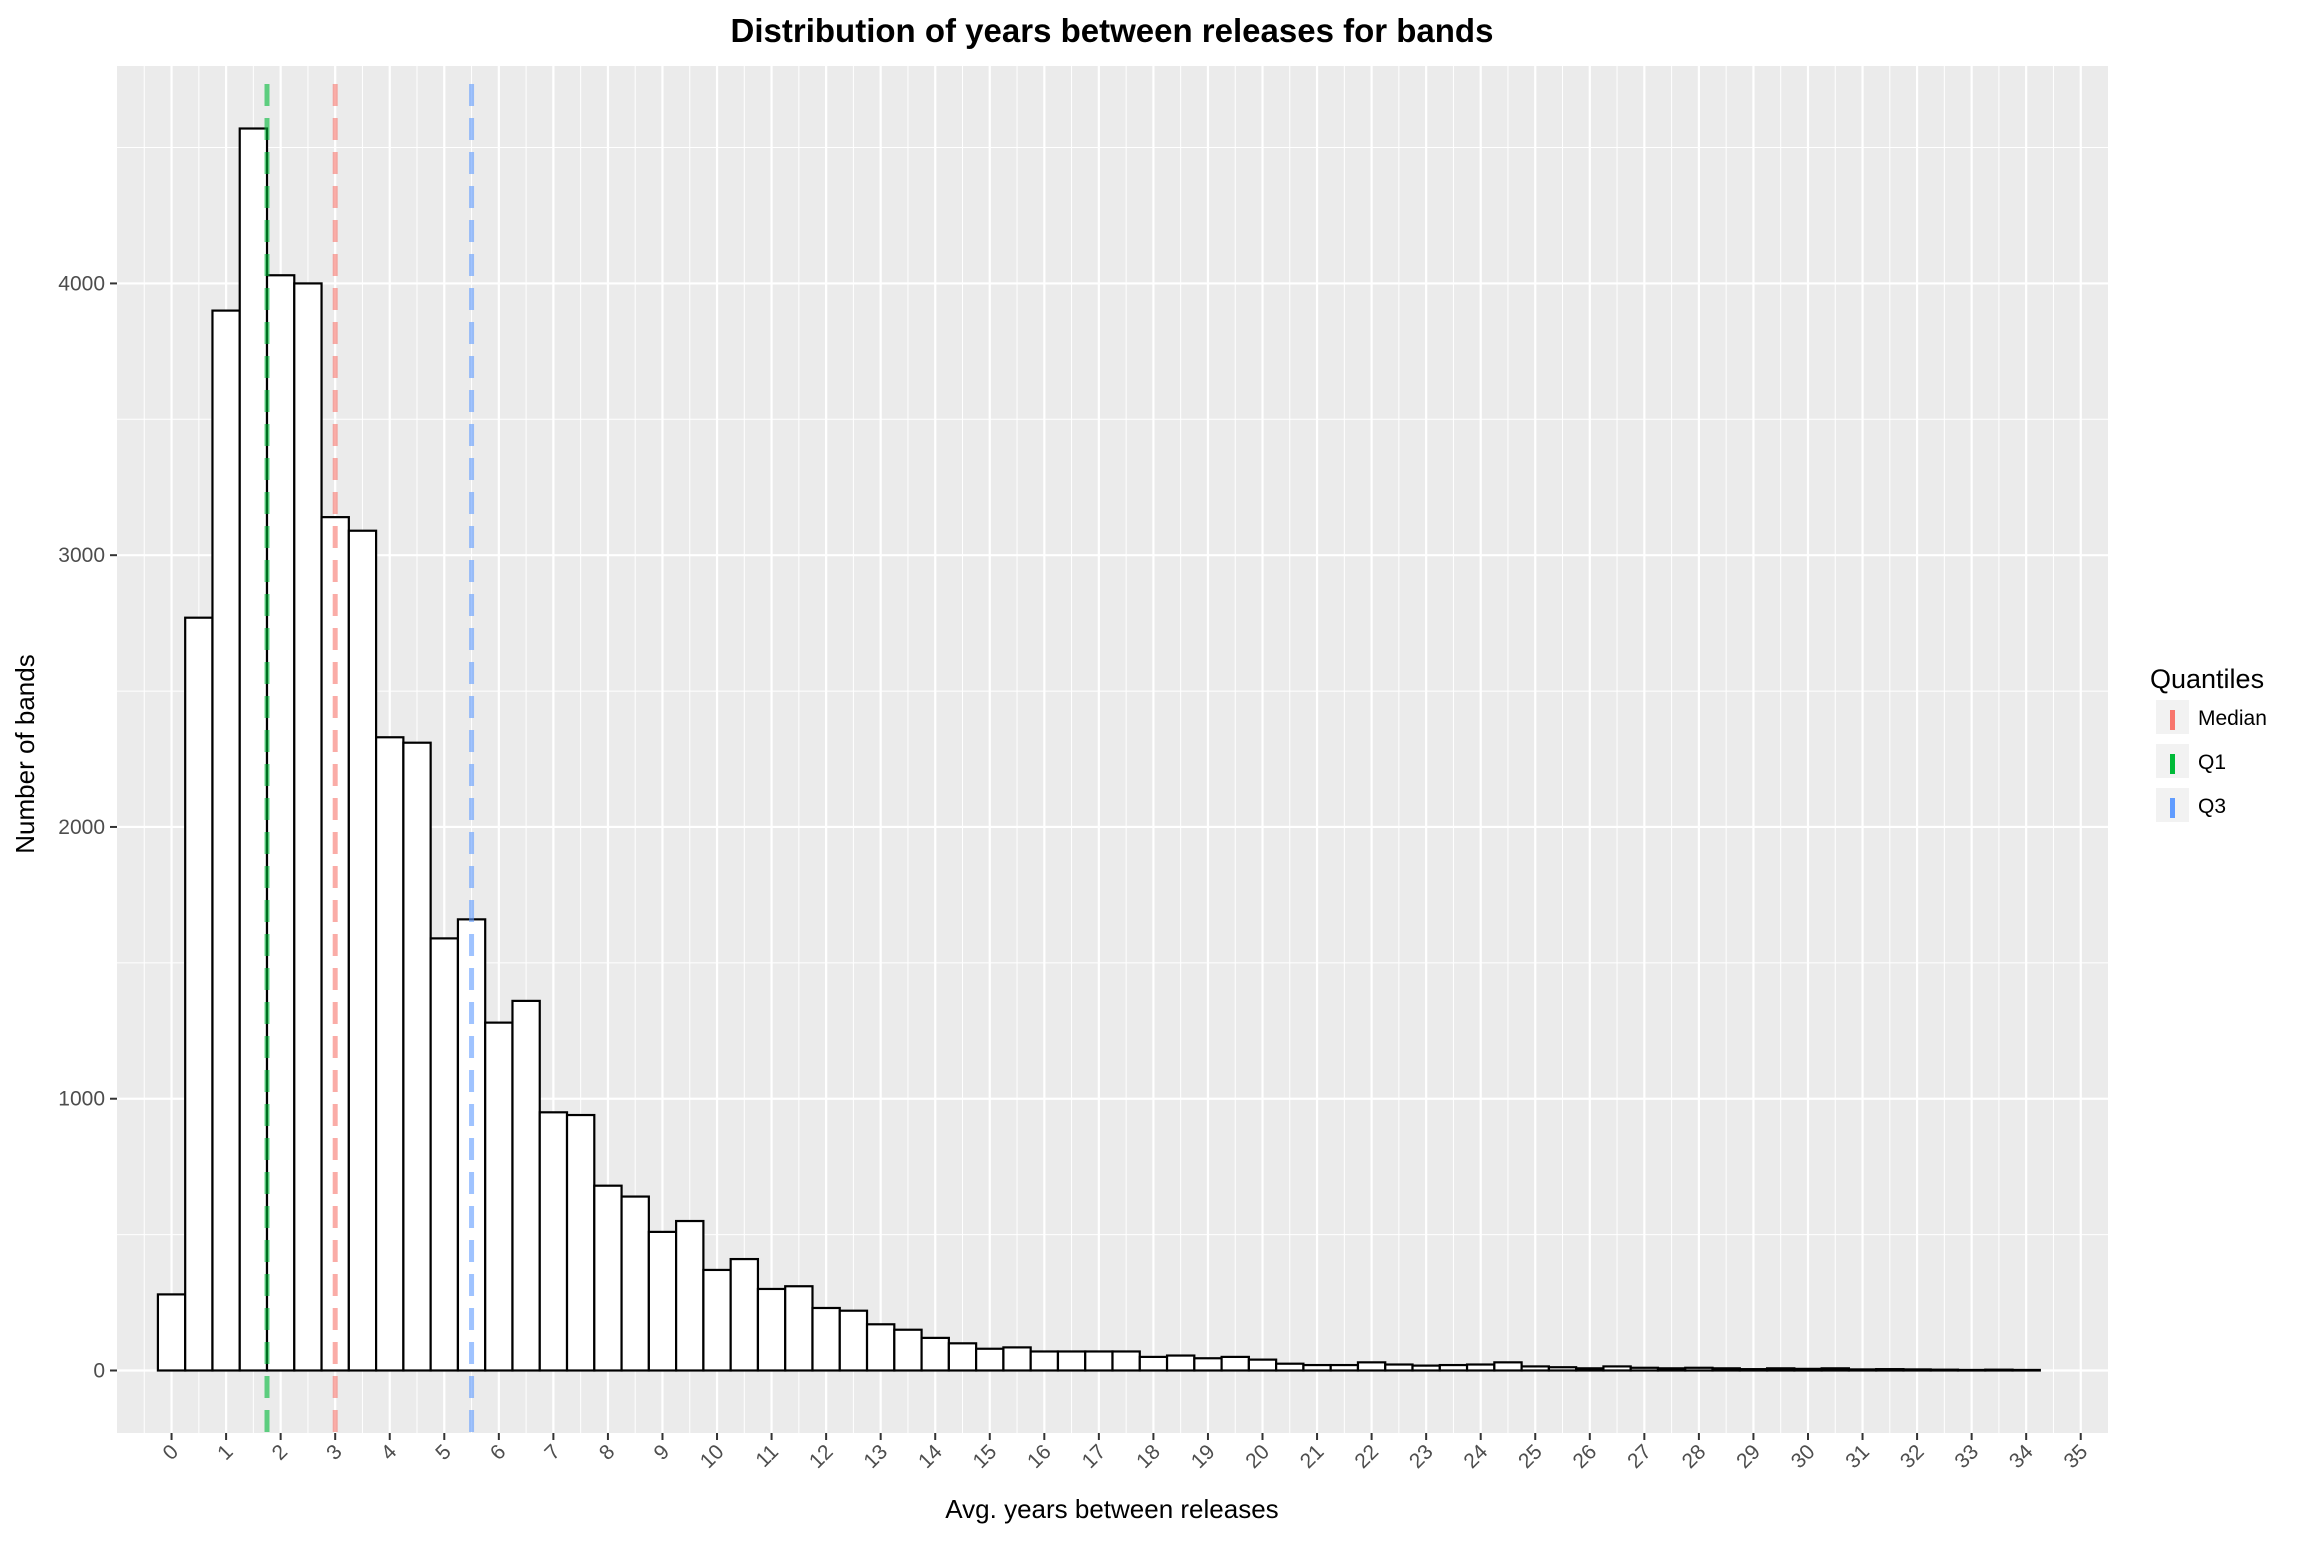 This screenshot has width=2304, height=1541. Describe the element at coordinates (1148, 1456) in the screenshot. I see `x-tick-label: 18` at that location.